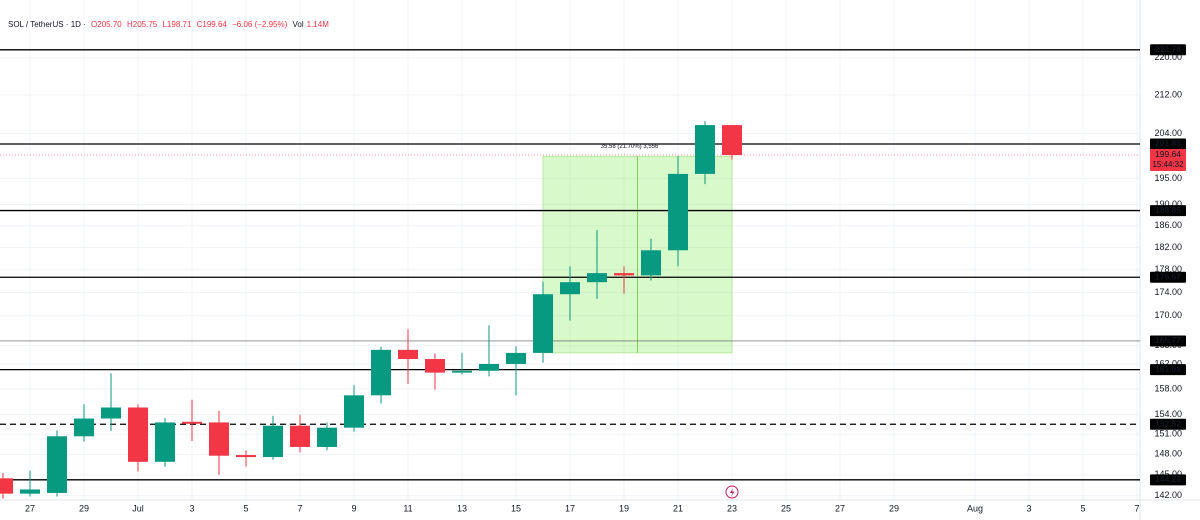  Describe the element at coordinates (47, 24) in the screenshot. I see `symbol: SOL / TetherUS · 1D ·` at that location.